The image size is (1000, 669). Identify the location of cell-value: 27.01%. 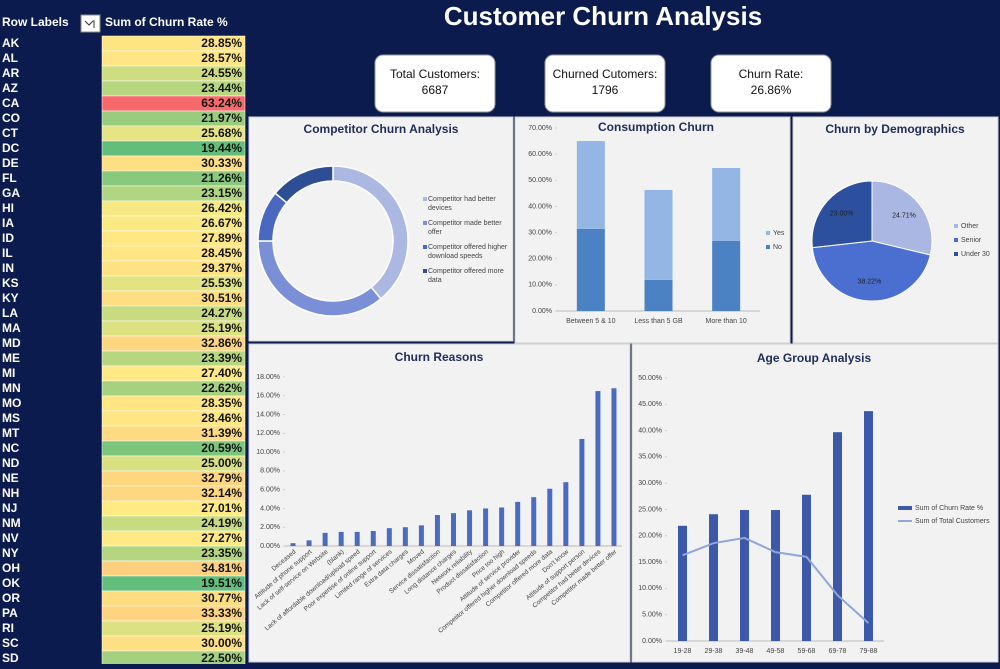
(221, 508).